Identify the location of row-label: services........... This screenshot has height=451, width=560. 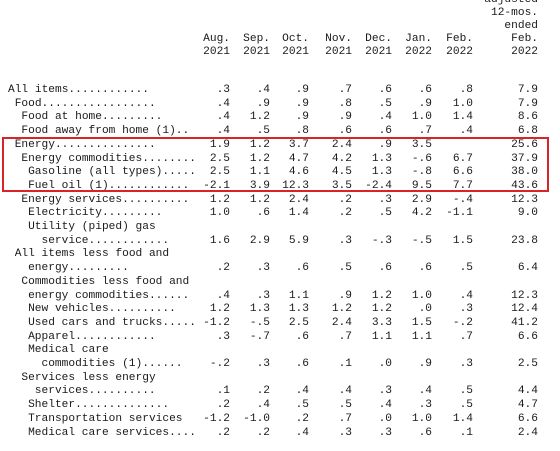
(95, 391).